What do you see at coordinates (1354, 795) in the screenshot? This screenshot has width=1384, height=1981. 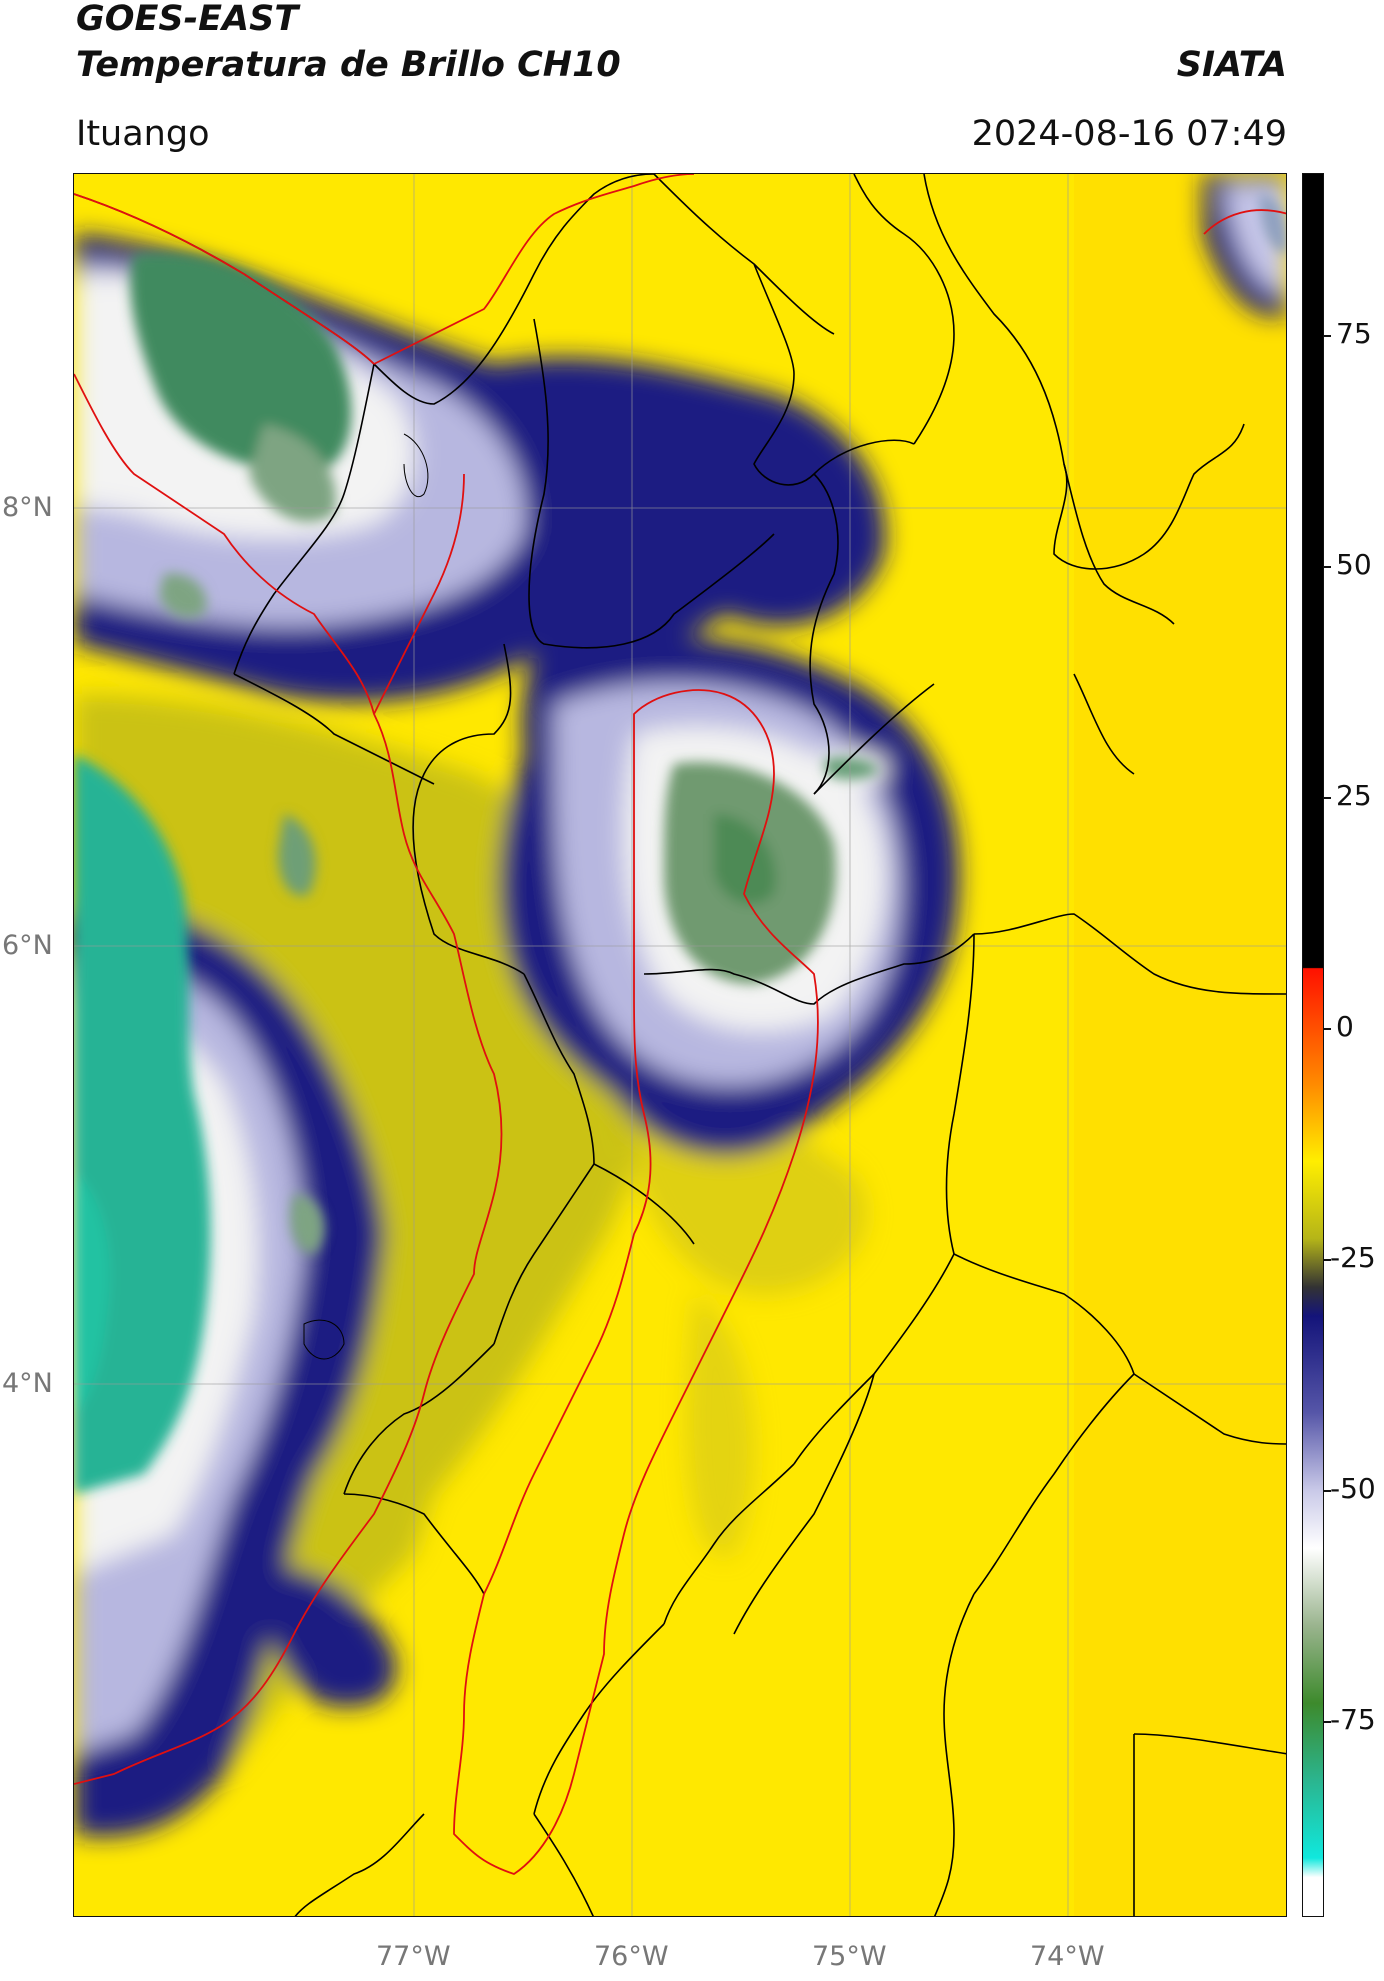 I see `colorbar-label: 25` at bounding box center [1354, 795].